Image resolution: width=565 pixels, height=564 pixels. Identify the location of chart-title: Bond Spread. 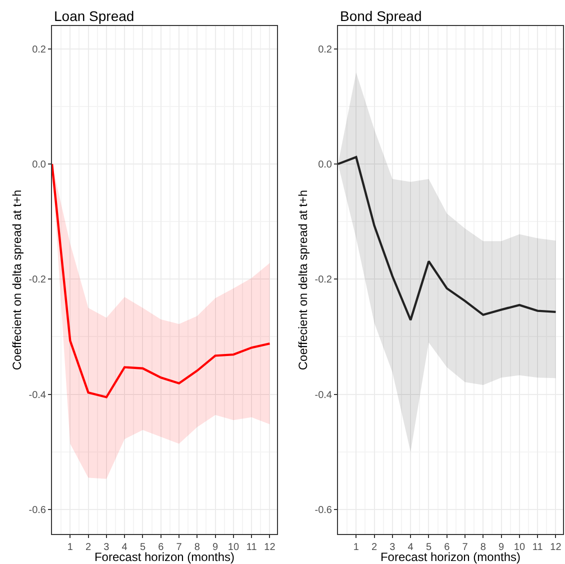
(381, 16).